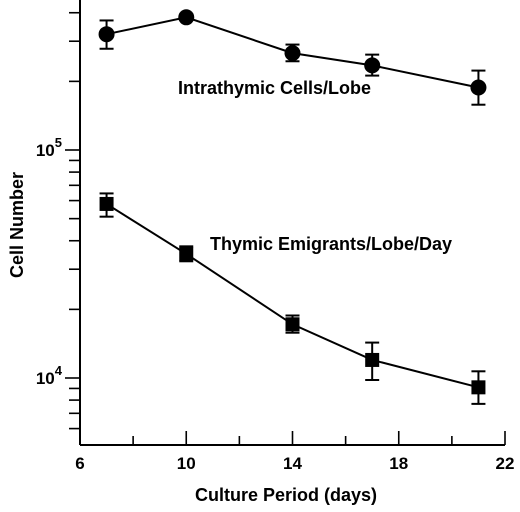 Image resolution: width=520 pixels, height=512 pixels. Describe the element at coordinates (398, 463) in the screenshot. I see `x-tick-label: 18` at that location.